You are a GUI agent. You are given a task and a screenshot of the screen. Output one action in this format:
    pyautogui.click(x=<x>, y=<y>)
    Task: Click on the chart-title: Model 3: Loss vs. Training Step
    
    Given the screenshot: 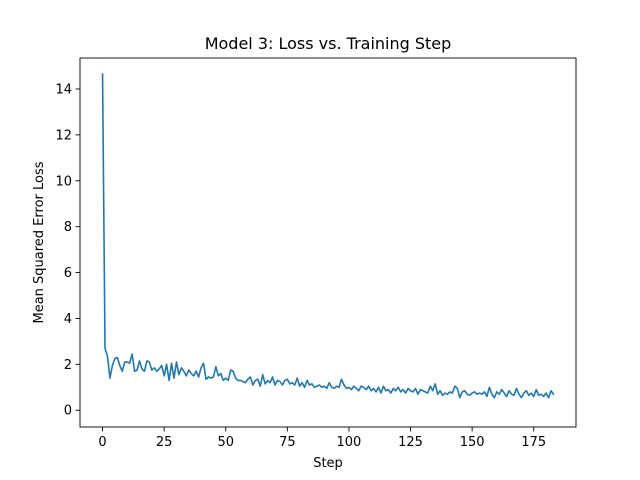 What is the action you would take?
    pyautogui.click(x=328, y=43)
    